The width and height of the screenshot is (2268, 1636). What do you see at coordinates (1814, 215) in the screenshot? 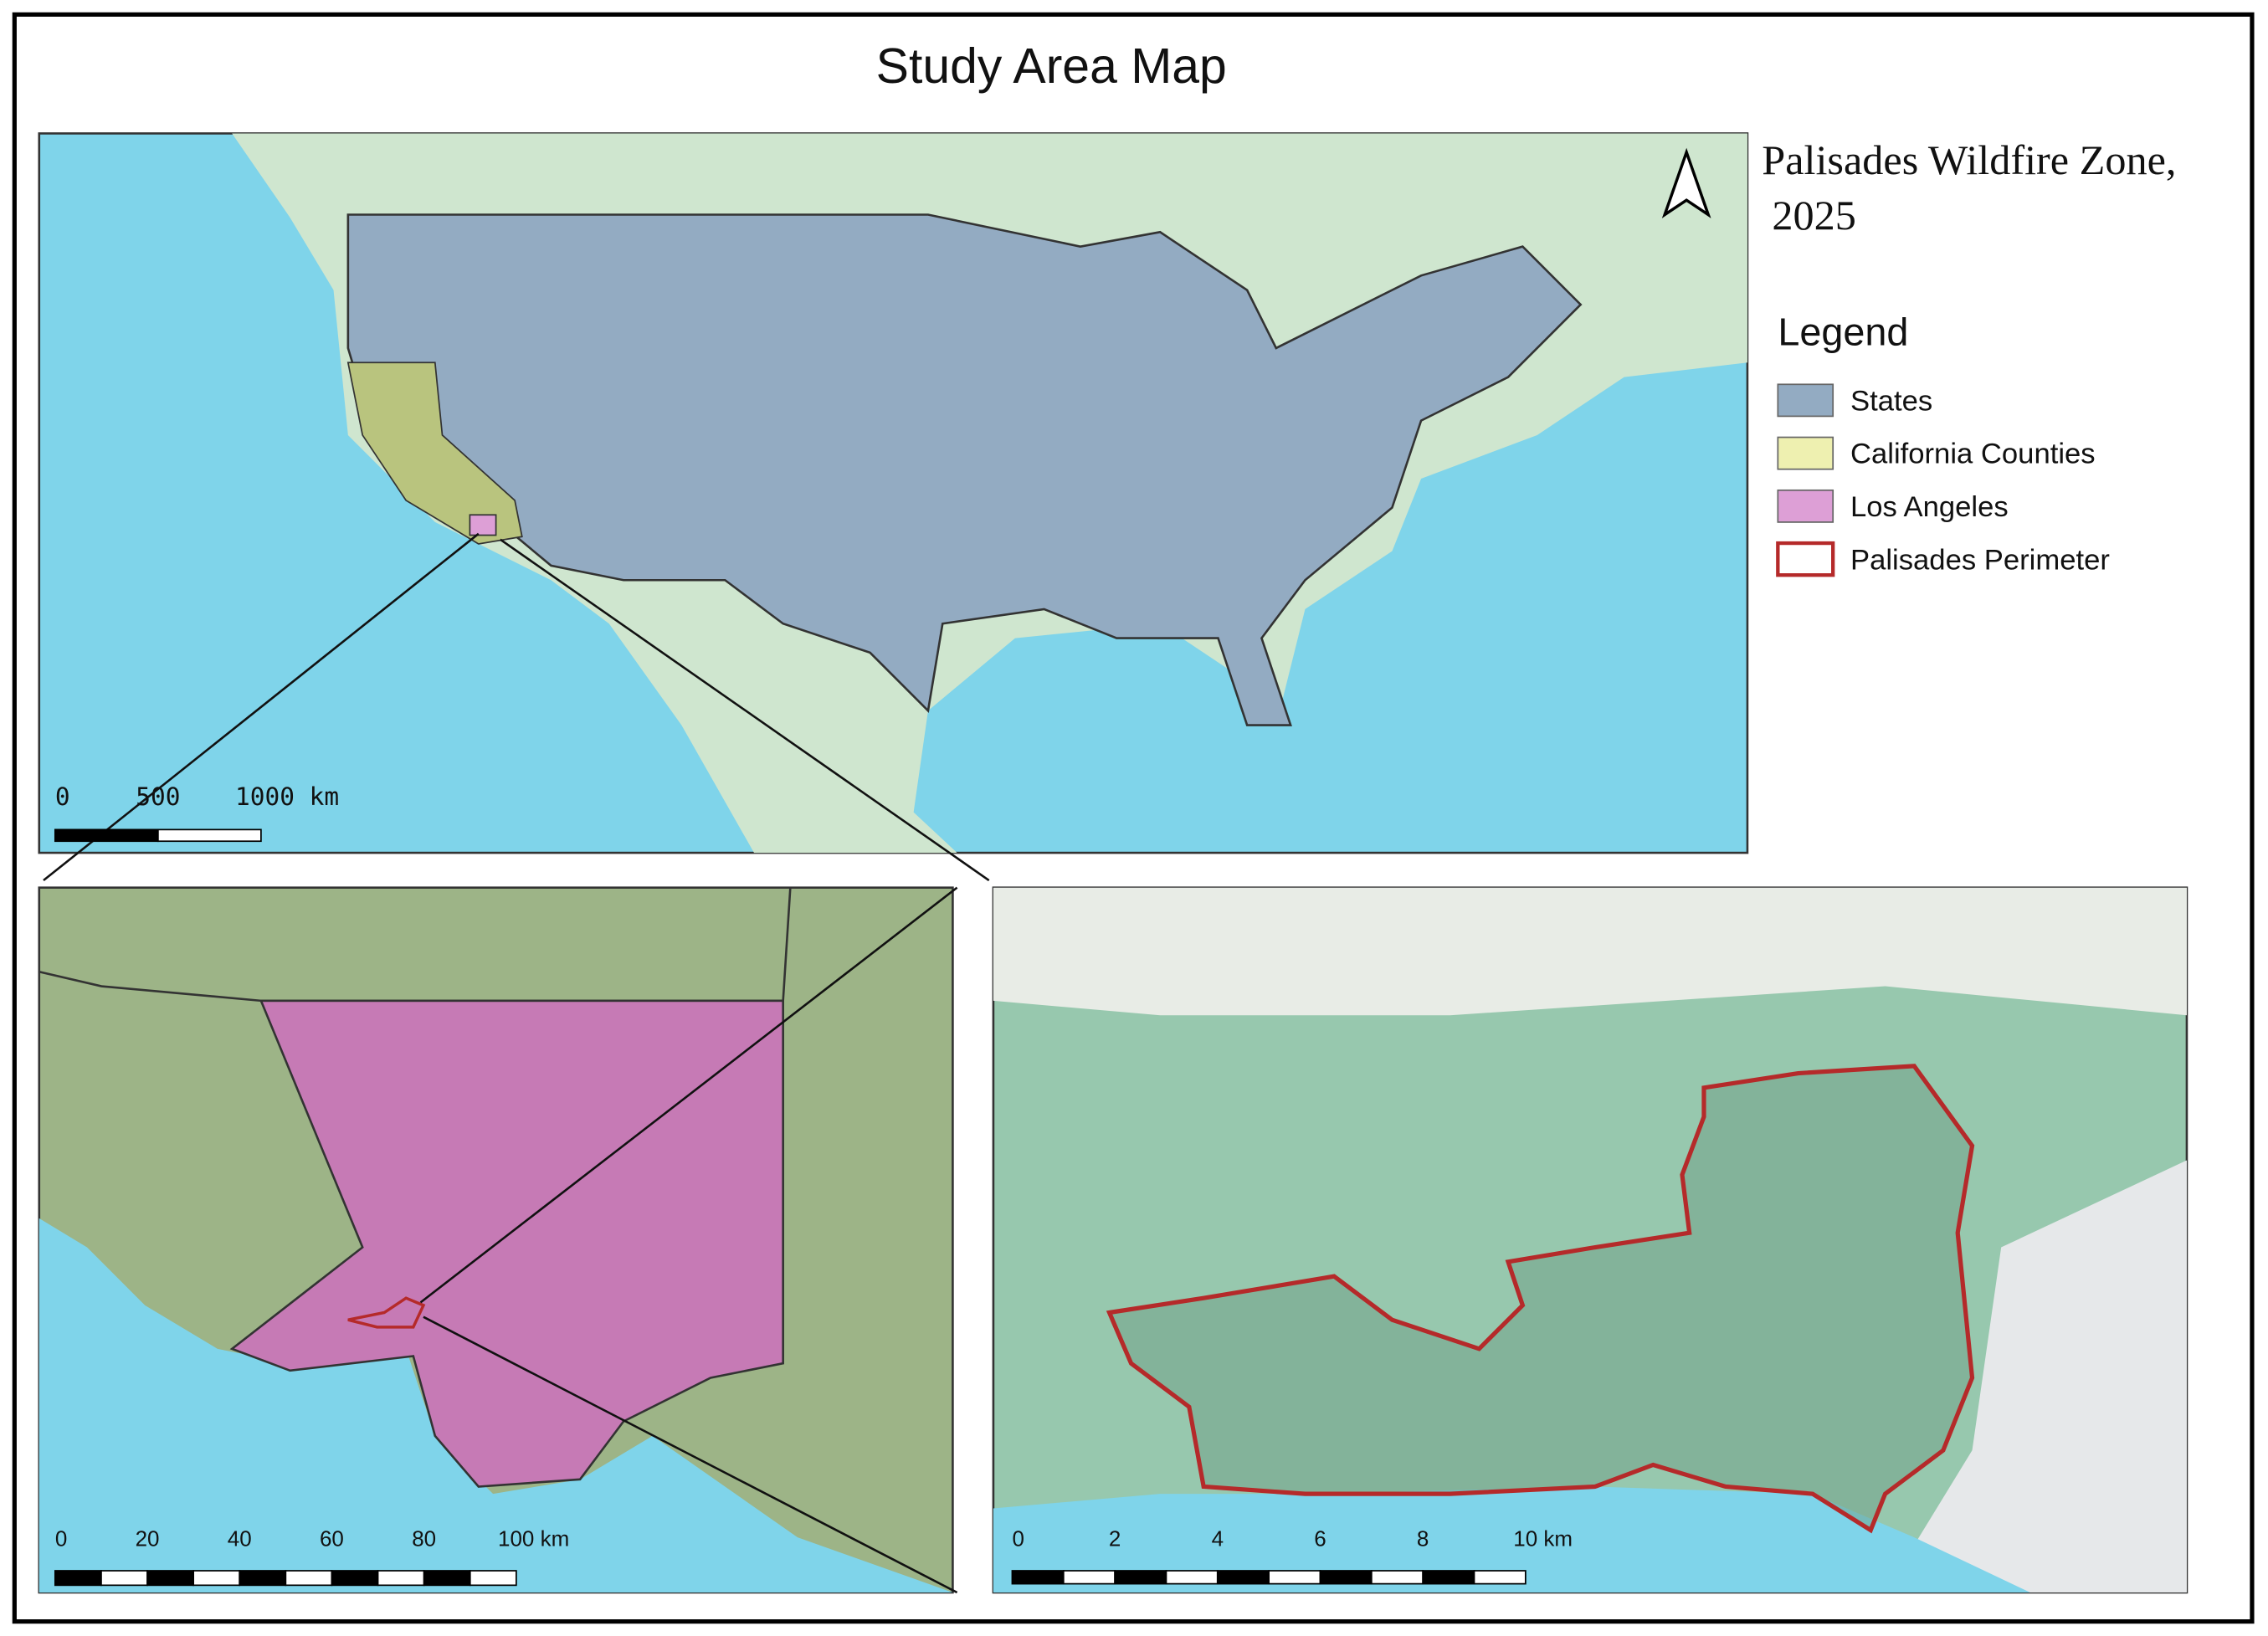
I see `map-title-line: 2025` at bounding box center [1814, 215].